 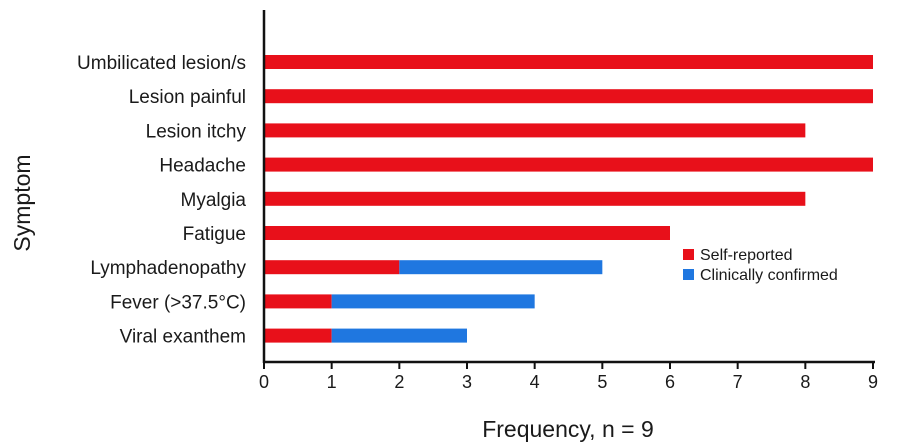 I want to click on category-label: Umbilicated lesion/s, so click(x=161, y=63).